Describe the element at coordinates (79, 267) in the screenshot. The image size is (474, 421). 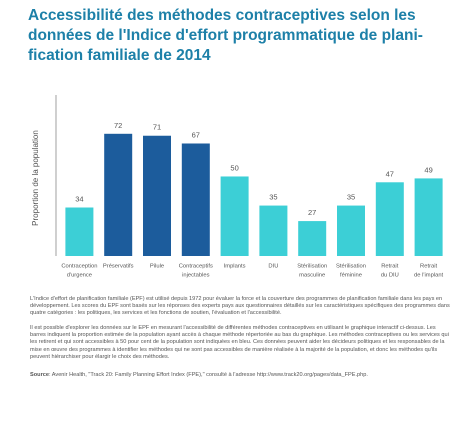
I see `x-tick-label: Contraception` at that location.